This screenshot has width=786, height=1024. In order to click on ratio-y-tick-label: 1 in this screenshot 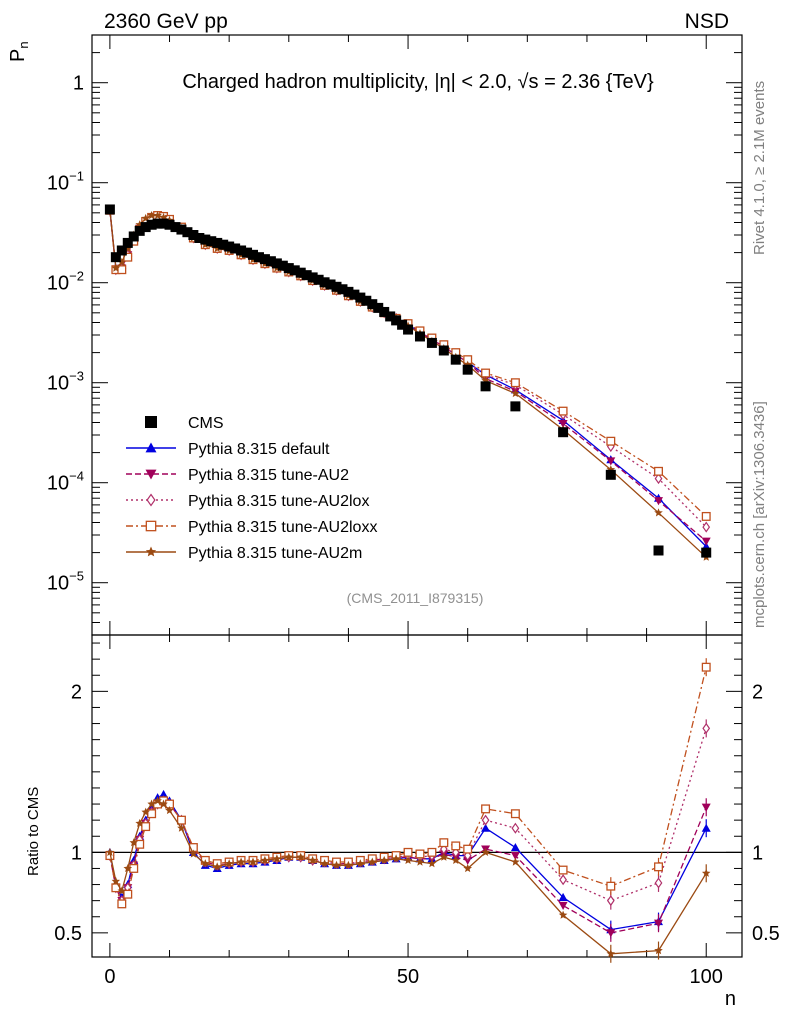, I will do `click(76, 853)`.